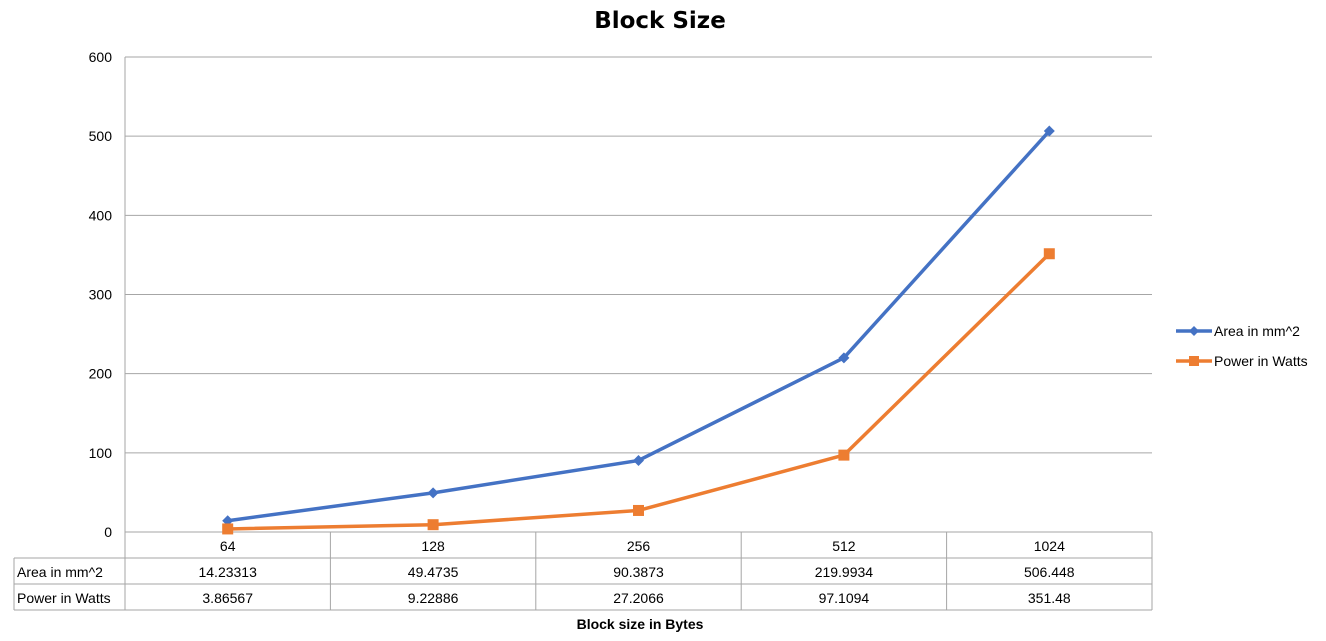 The width and height of the screenshot is (1326, 641). What do you see at coordinates (638, 598) in the screenshot?
I see `table-cell: 27.2066` at bounding box center [638, 598].